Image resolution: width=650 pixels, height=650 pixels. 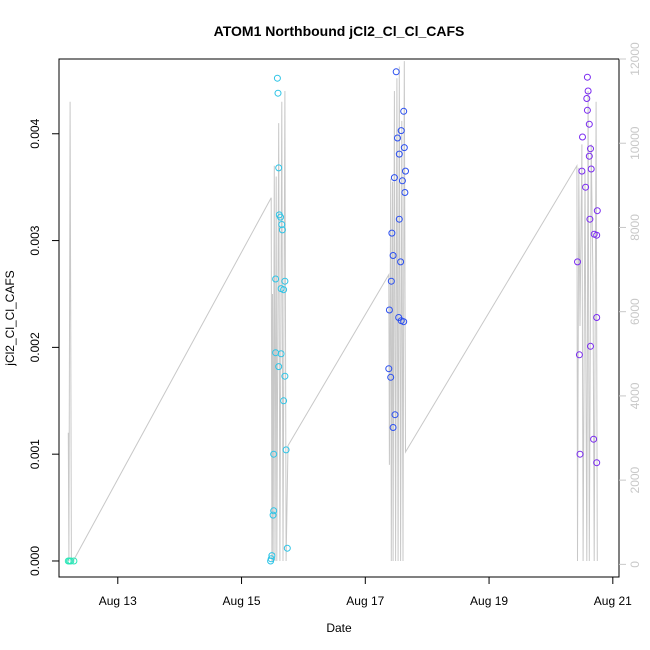 I want to click on y2-tick-label: 2000, so click(x=635, y=479).